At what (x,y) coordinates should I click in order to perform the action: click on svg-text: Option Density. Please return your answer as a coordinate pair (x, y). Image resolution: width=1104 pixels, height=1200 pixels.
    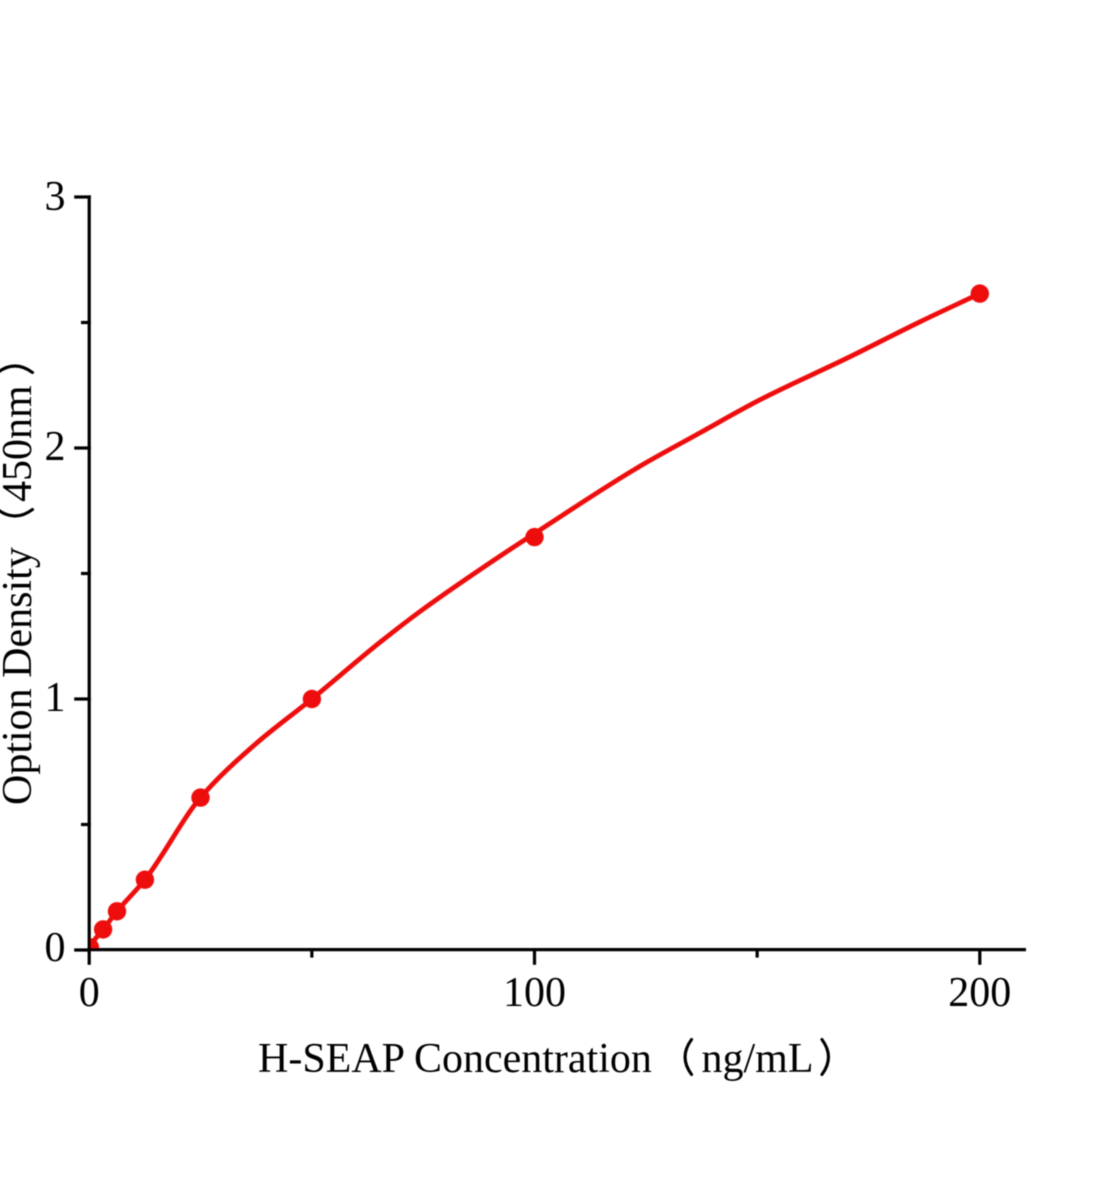
    Looking at the image, I should click on (20, 676).